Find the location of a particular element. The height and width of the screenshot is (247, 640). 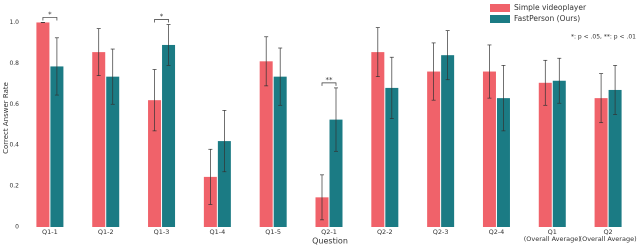

y-tick-label: 0.8 is located at coordinates (14, 63).